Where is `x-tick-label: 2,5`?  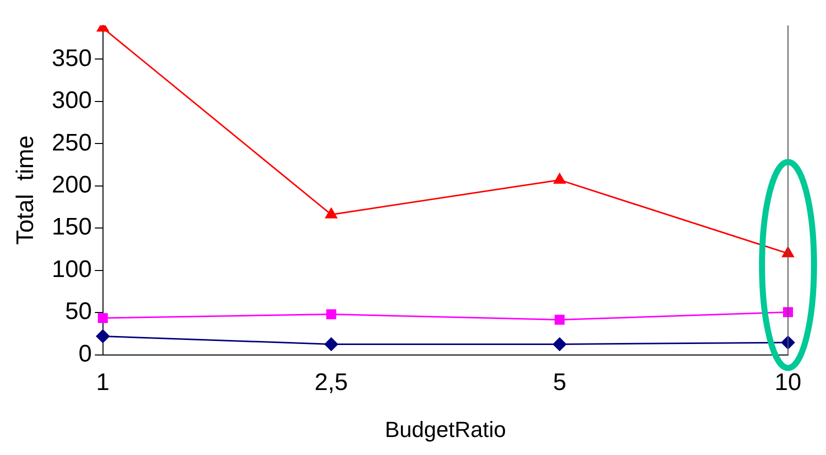 x-tick-label: 2,5 is located at coordinates (331, 382).